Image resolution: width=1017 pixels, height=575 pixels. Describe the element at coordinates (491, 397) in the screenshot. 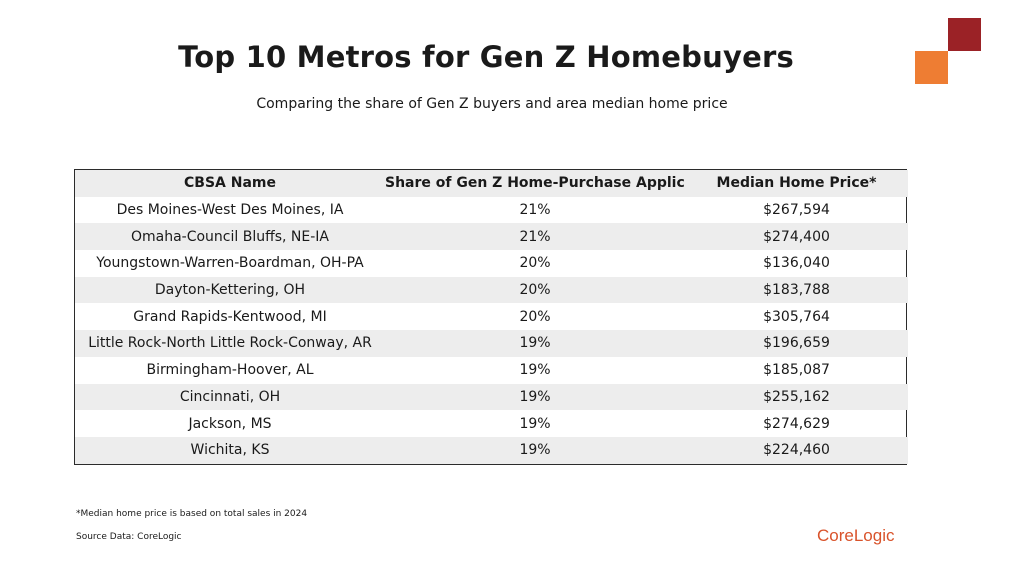

I see `table-row: Cincinnati, OH 19% $255,162` at that location.